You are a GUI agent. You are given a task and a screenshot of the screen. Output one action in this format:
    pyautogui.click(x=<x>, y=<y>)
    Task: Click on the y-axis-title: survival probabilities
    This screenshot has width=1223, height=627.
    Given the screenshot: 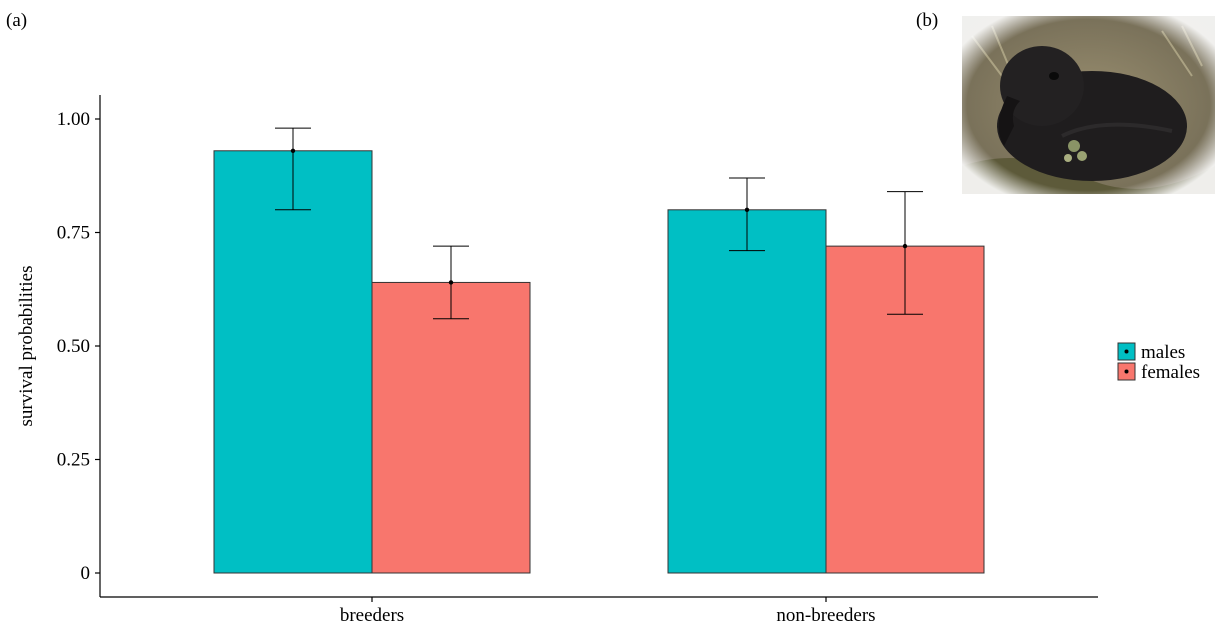 What is the action you would take?
    pyautogui.click(x=26, y=346)
    